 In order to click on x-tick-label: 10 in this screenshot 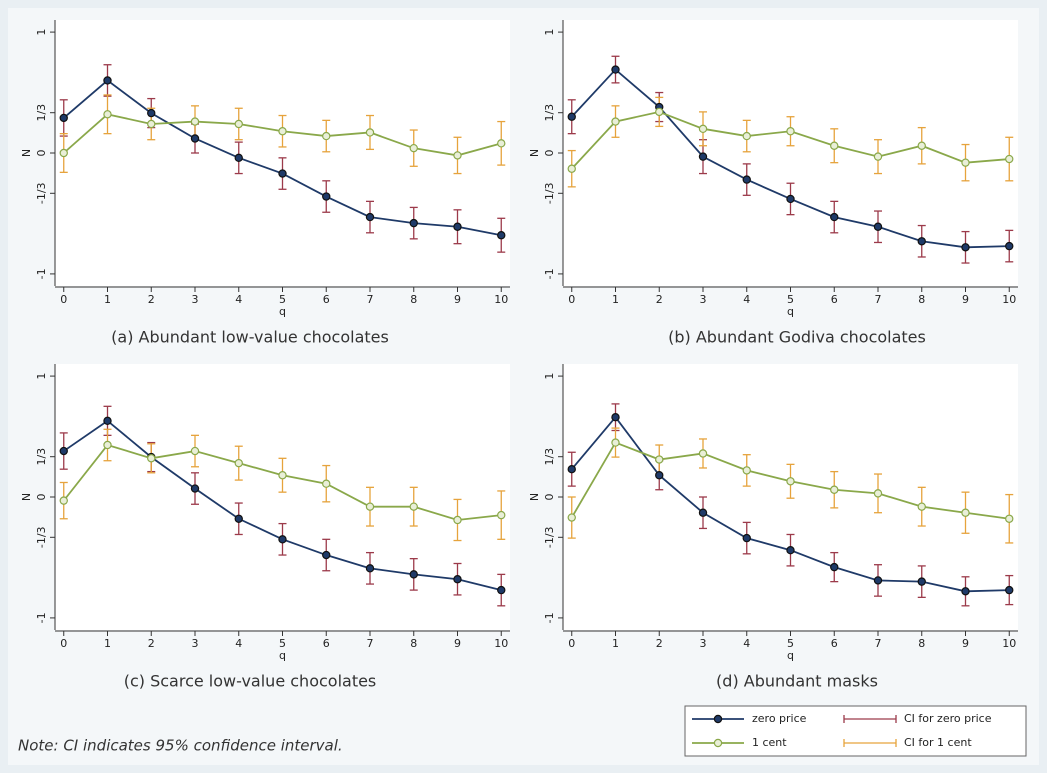, I will do `click(501, 643)`.